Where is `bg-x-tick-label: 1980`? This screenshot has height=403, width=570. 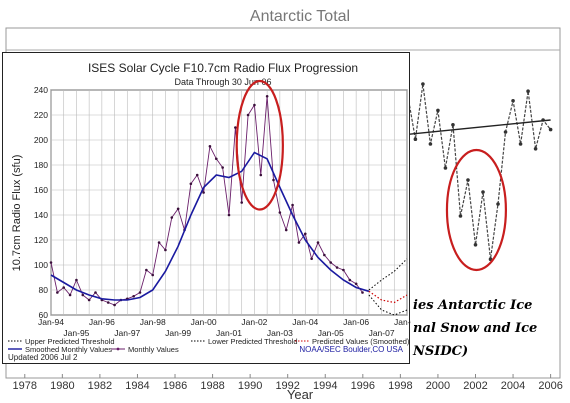 bg-x-tick-label: 1980 is located at coordinates (62, 386).